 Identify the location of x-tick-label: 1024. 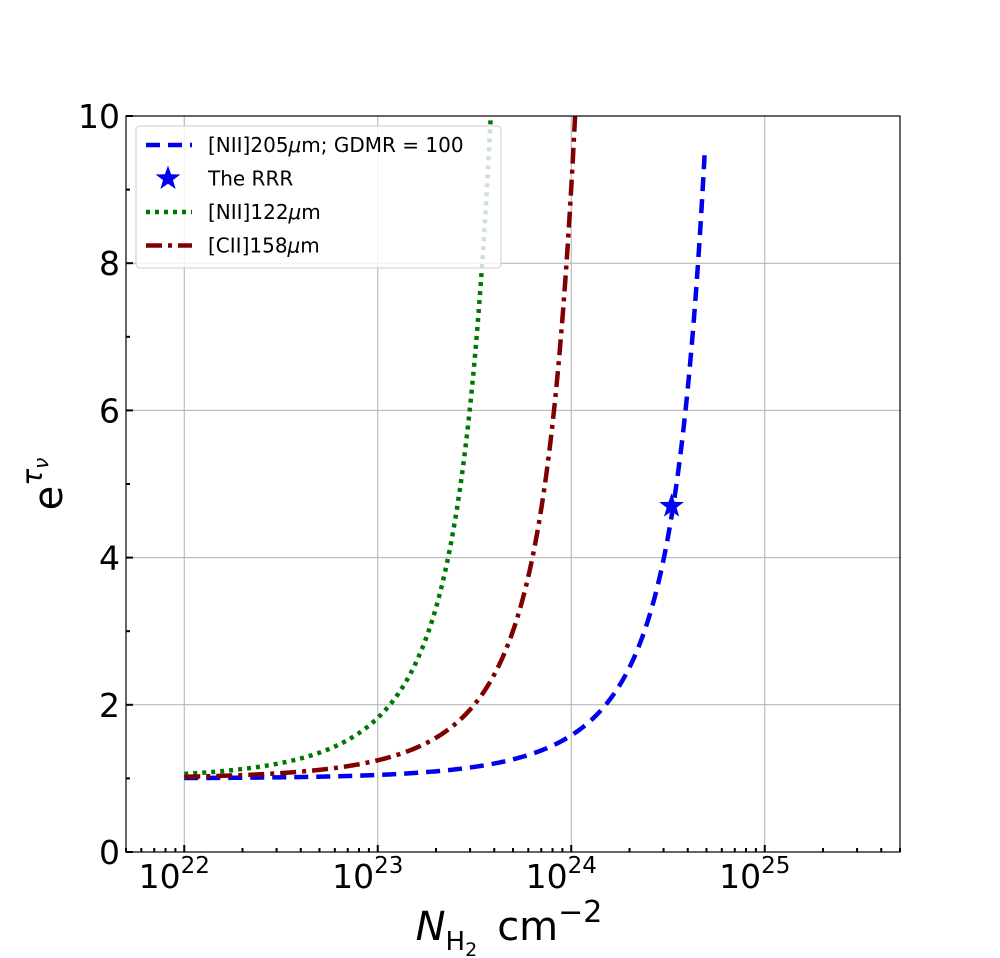
(561, 874).